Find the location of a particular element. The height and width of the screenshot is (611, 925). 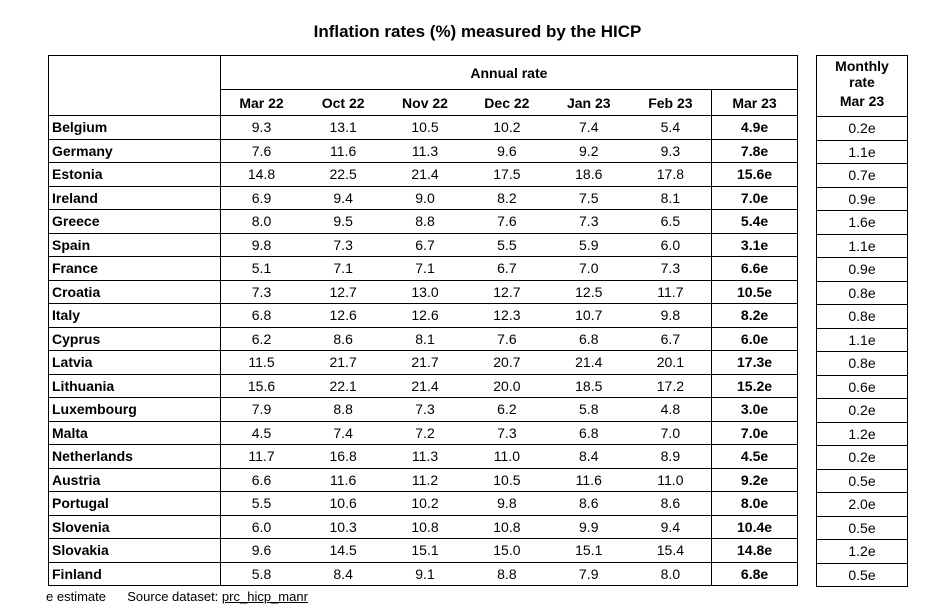

annual-rate-cell: 7.4 is located at coordinates (343, 432).